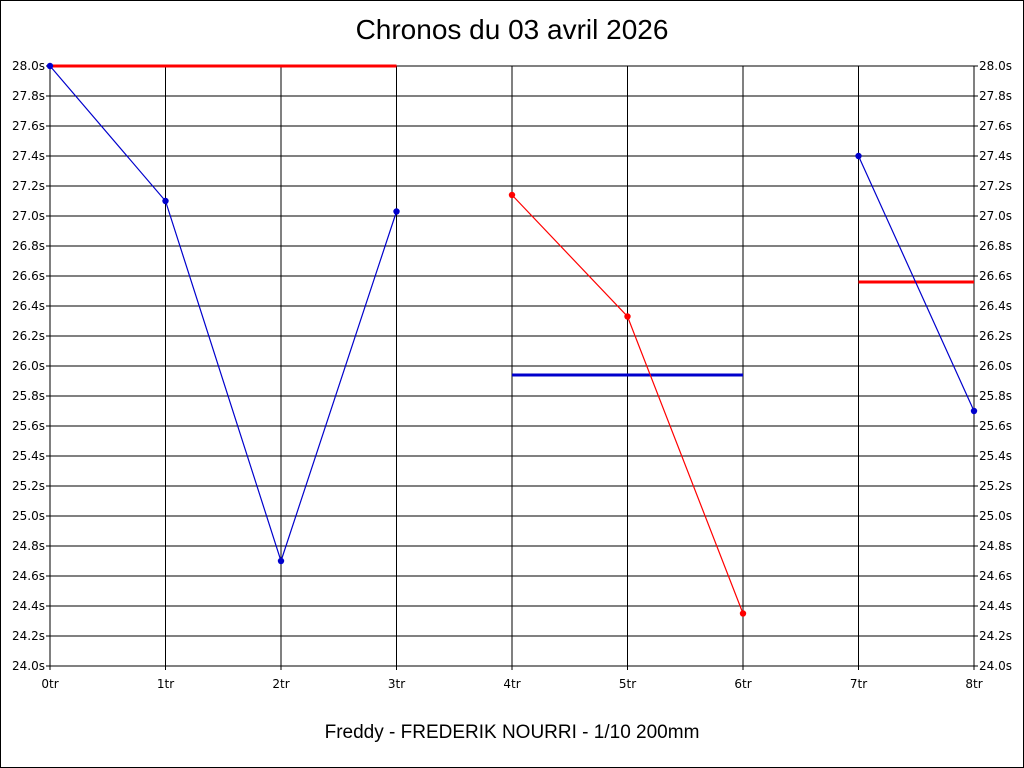  What do you see at coordinates (995, 96) in the screenshot?
I see `y-tick-label-right: 27.8s` at bounding box center [995, 96].